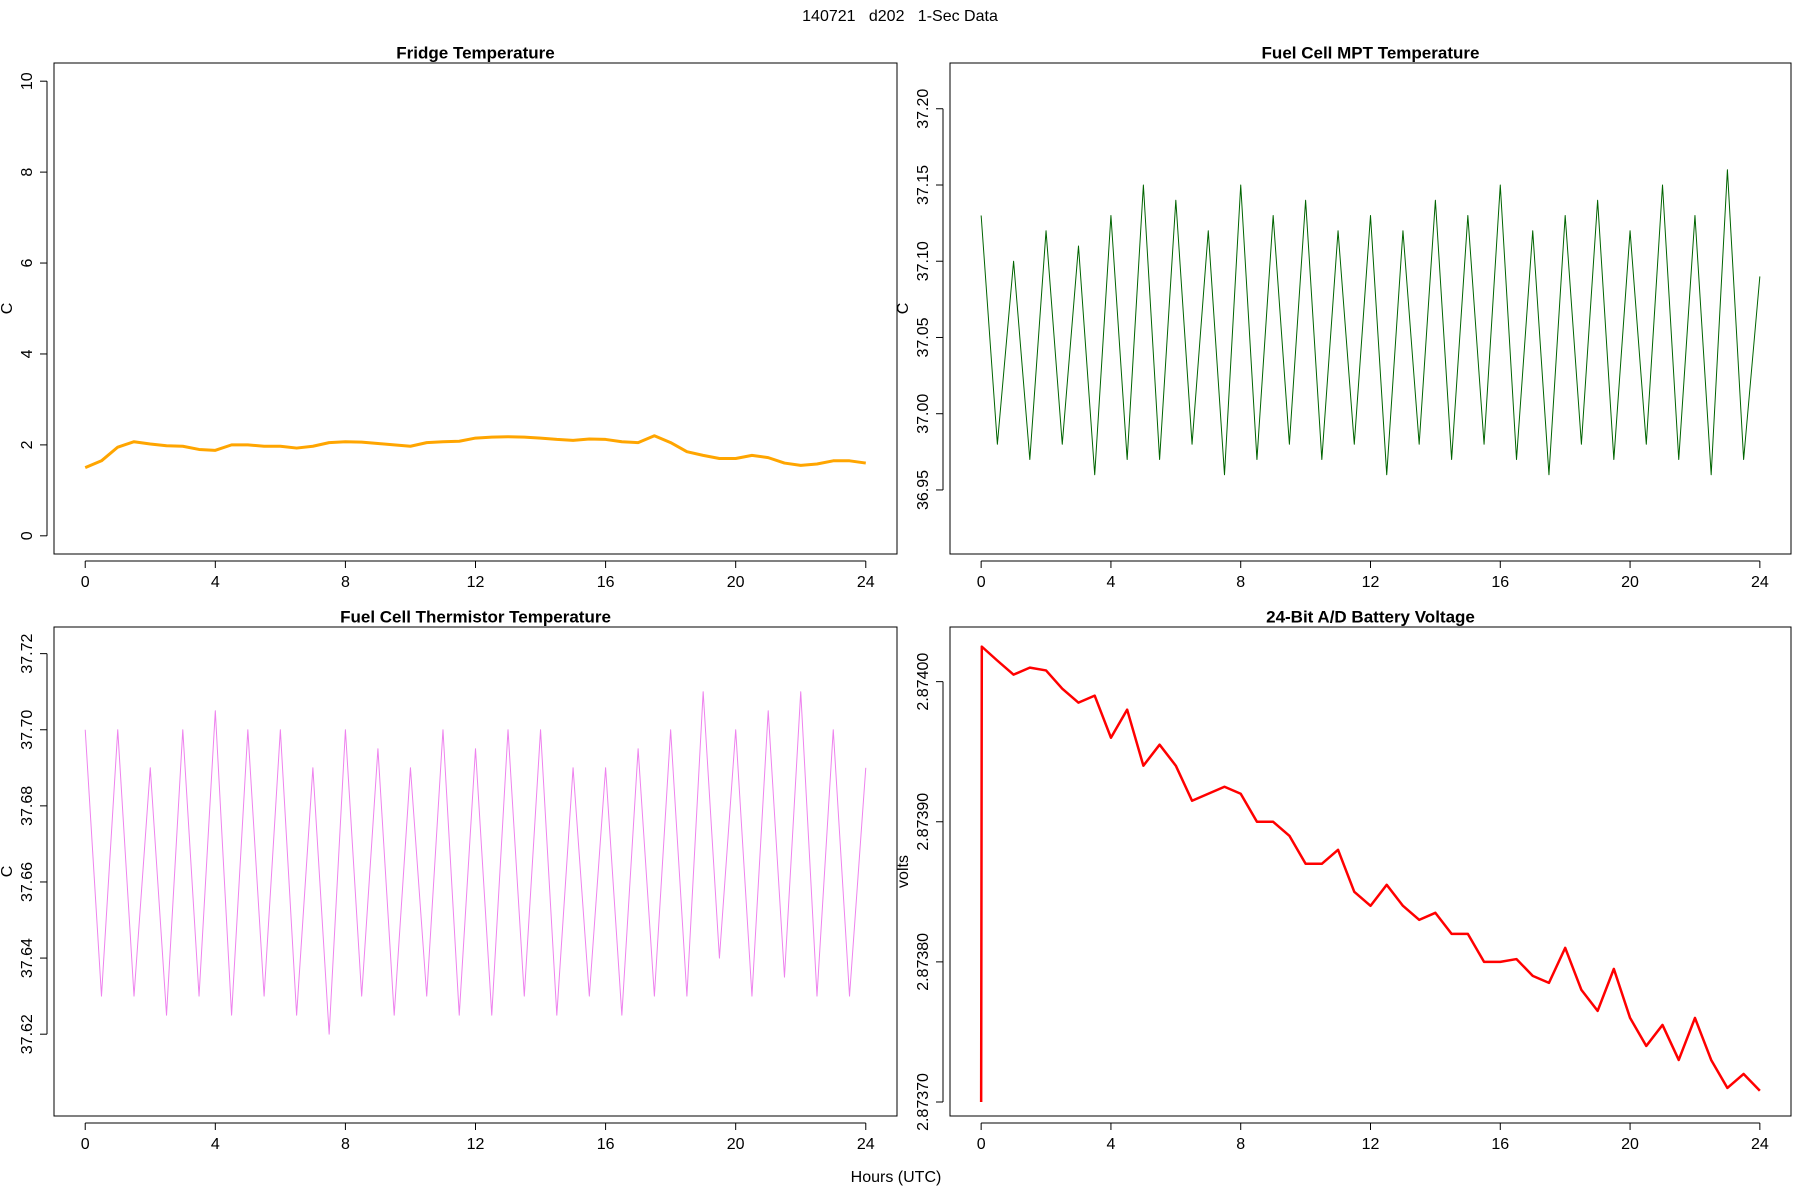  Describe the element at coordinates (475, 52) in the screenshot. I see `panel-title: Fridge Temperature` at that location.